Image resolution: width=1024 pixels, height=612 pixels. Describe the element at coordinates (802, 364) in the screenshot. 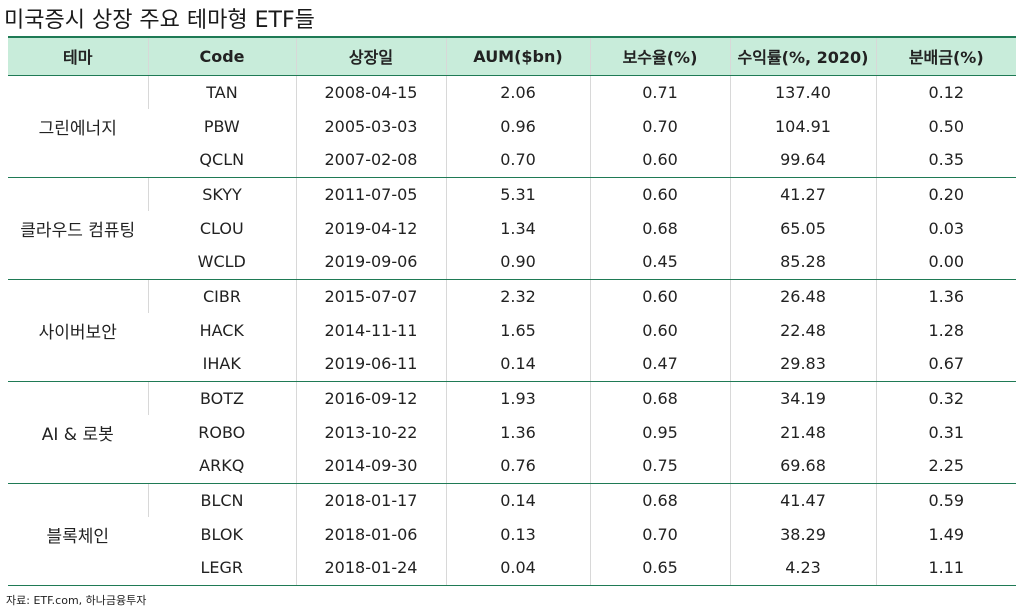

I see `cell-return: 29.83` at that location.